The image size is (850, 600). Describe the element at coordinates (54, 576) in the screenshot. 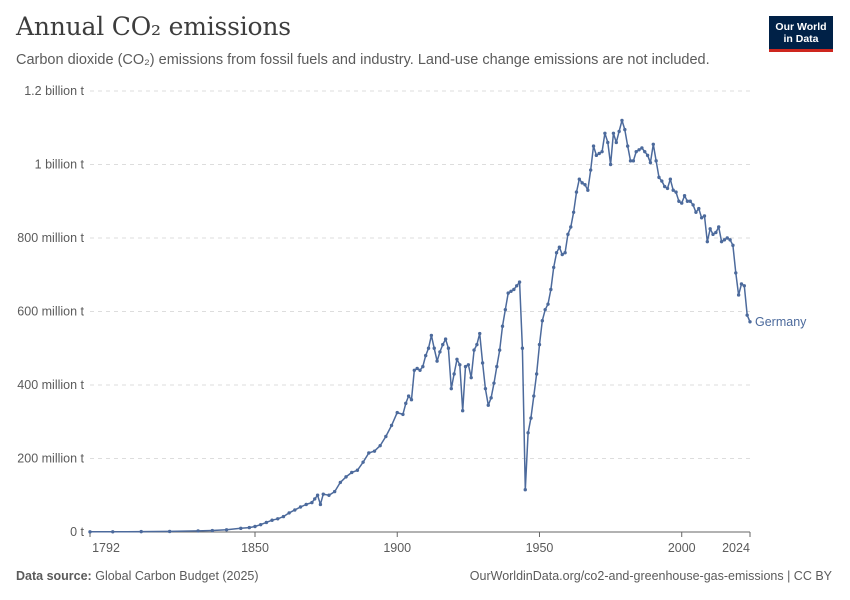

I see `data-source-label: Data source:` at that location.